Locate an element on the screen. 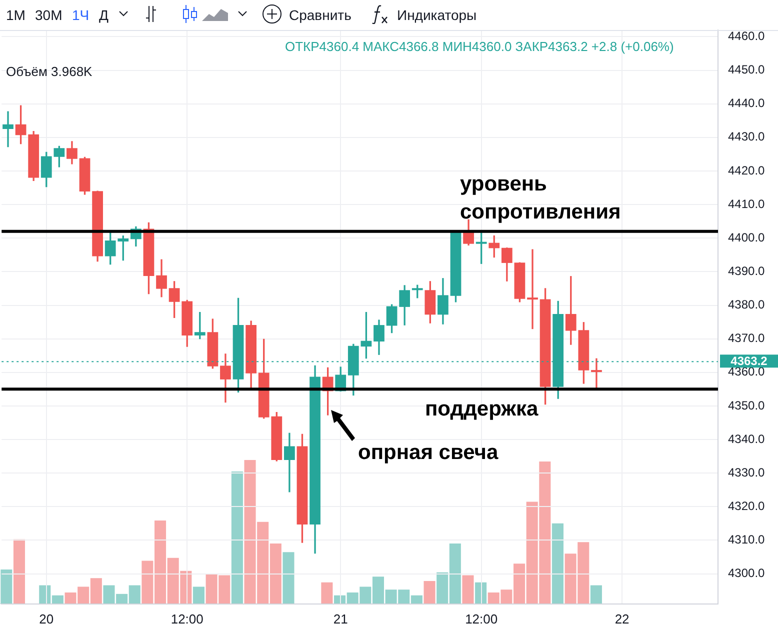 Image resolution: width=778 pixels, height=634 pixels. y-tick-label: 4300.0 is located at coordinates (747, 573).